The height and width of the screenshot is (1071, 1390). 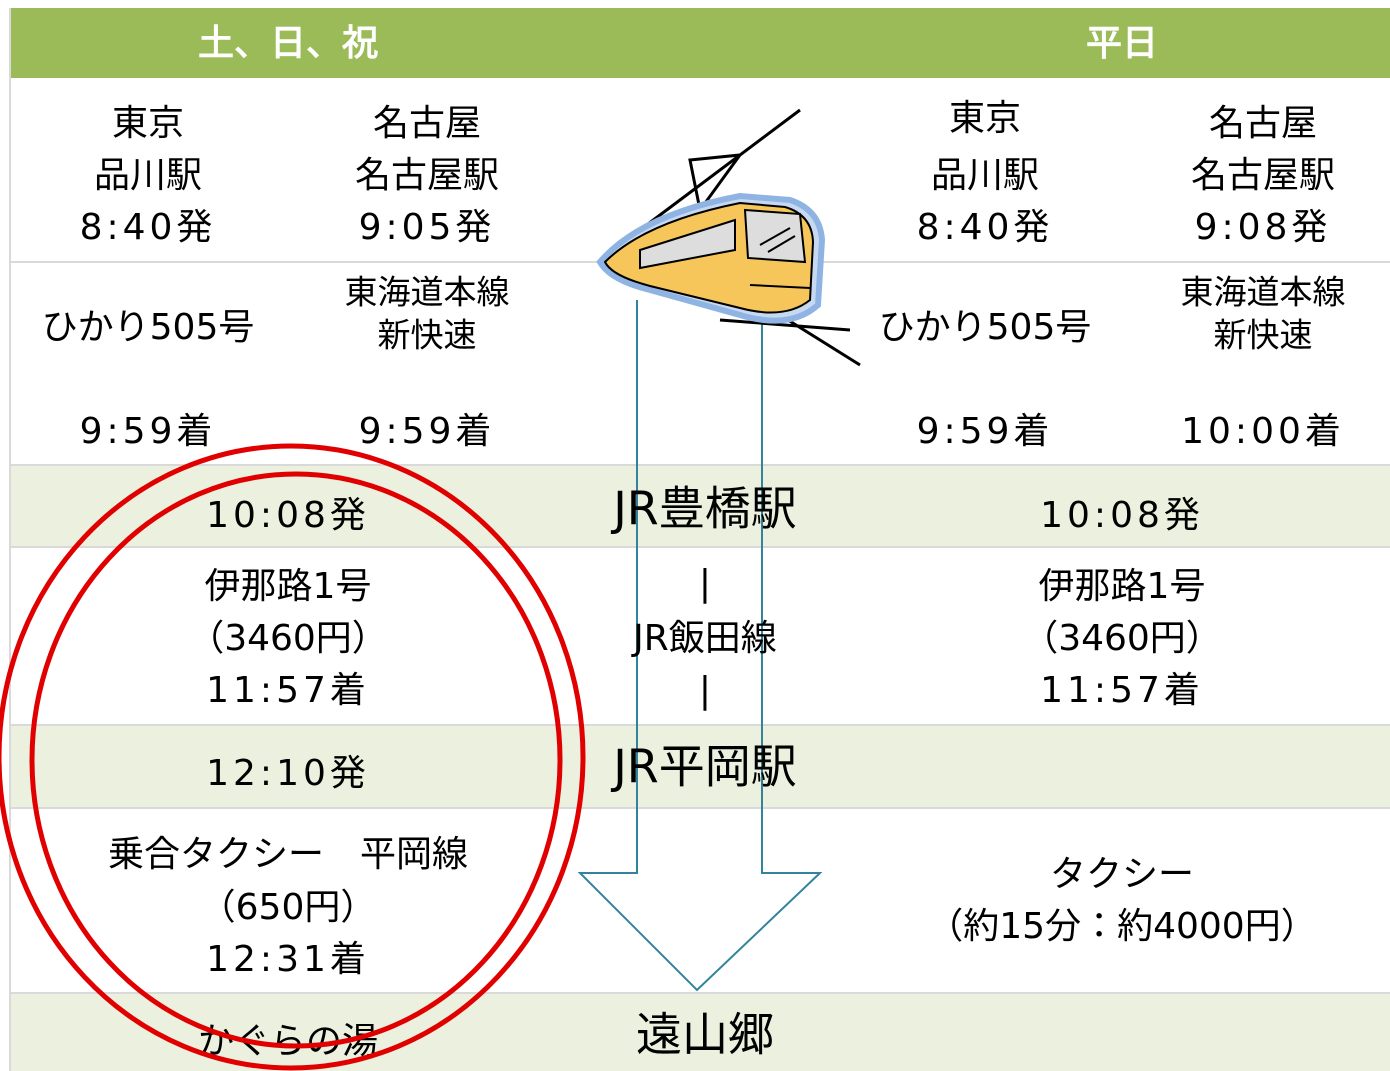 I want to click on down-arrow, so click(x=700, y=646).